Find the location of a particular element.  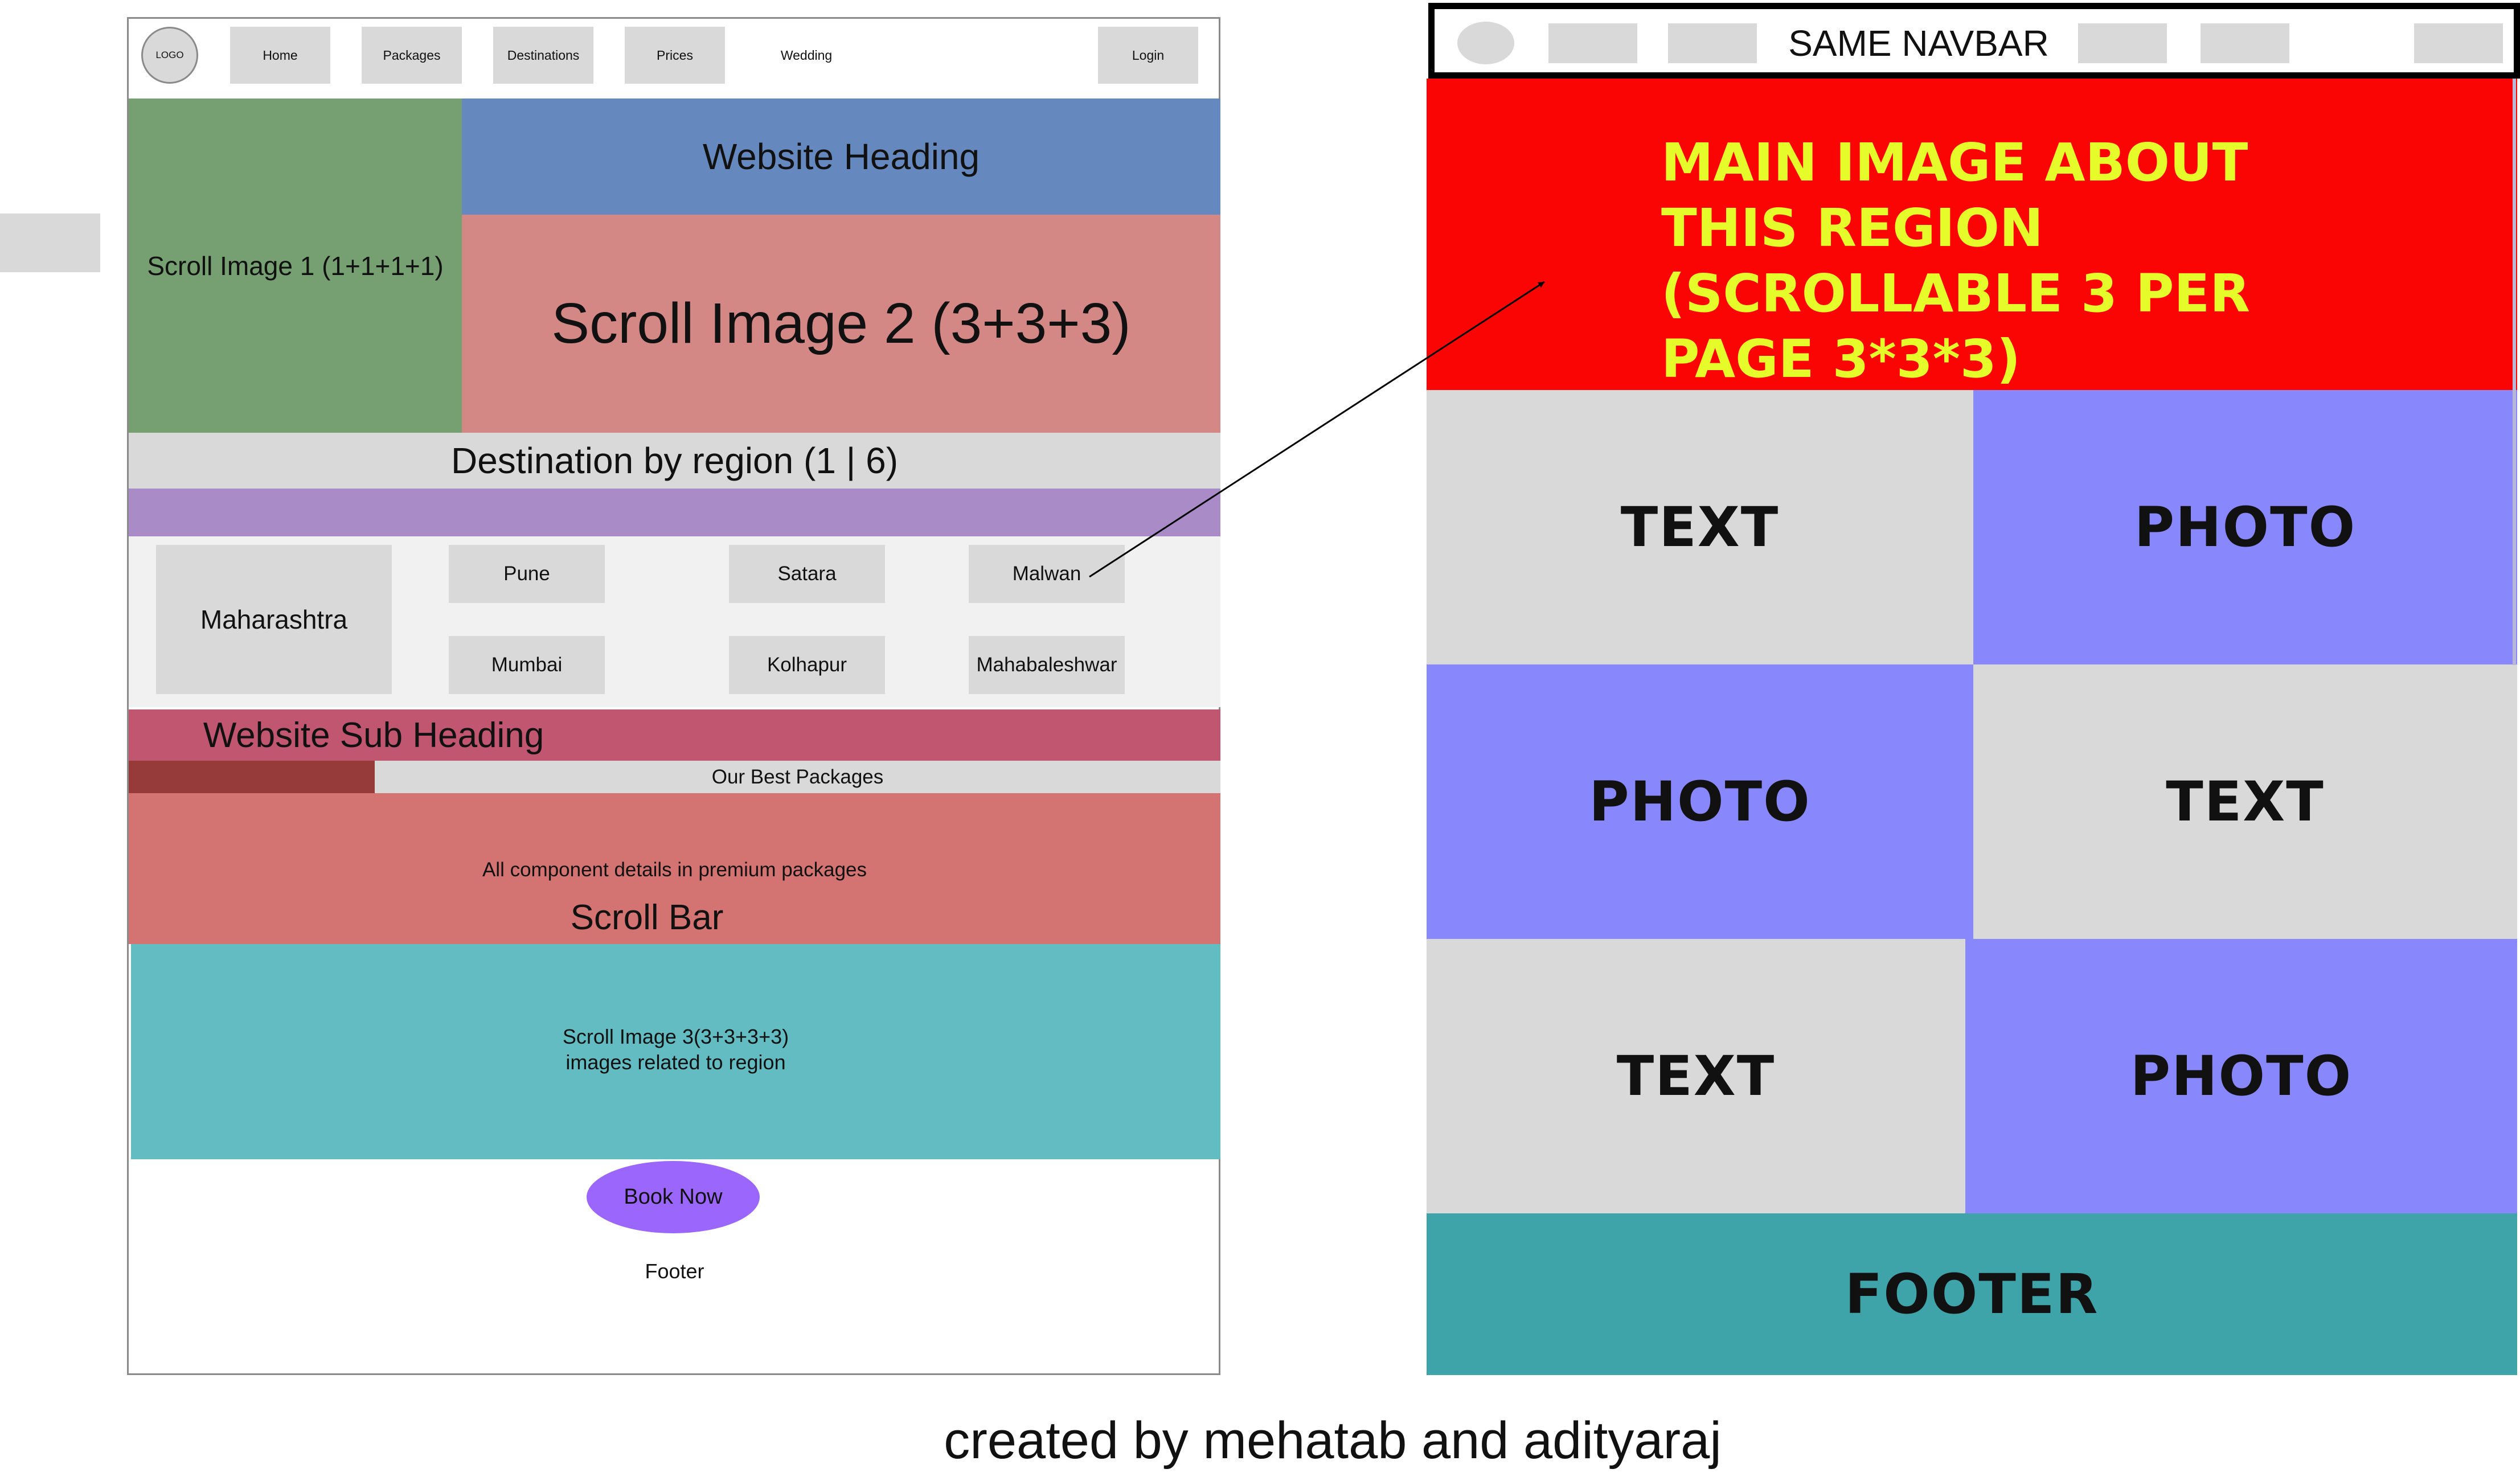

scroll-image-3-caption: images related to region is located at coordinates (676, 1062).